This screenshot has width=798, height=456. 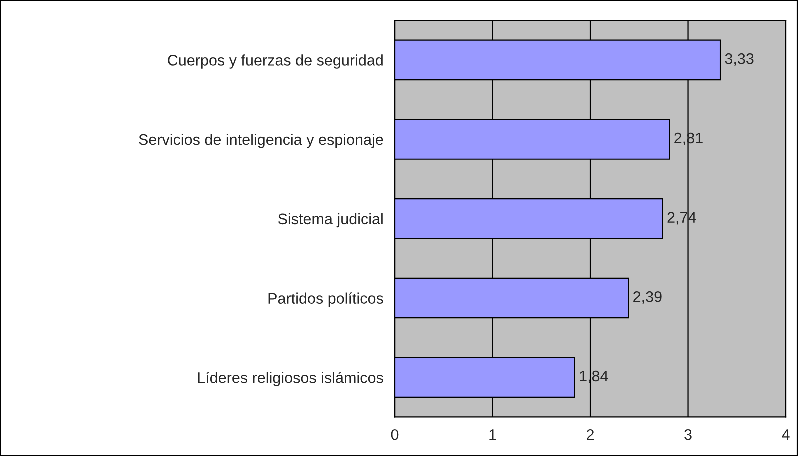 I want to click on y-tick-label: Servicios de inteligencia y espionaje, so click(x=261, y=141).